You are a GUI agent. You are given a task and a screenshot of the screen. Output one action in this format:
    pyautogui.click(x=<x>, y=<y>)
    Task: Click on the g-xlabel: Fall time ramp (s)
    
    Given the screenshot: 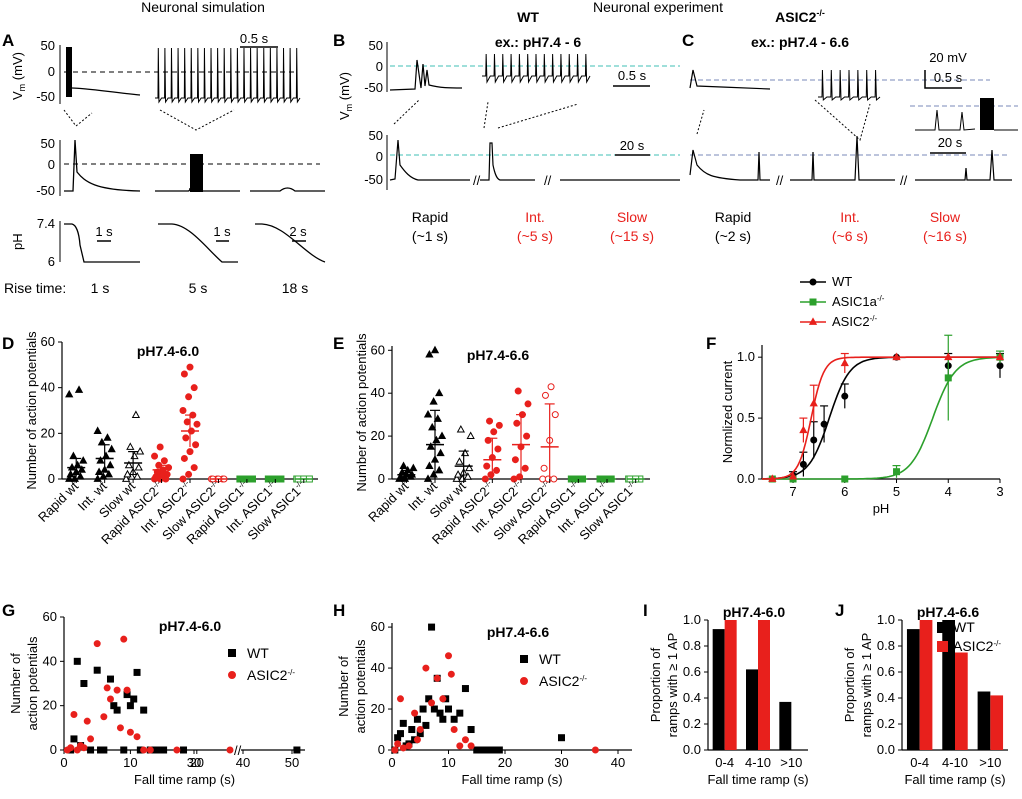 What is the action you would take?
    pyautogui.click(x=184, y=779)
    